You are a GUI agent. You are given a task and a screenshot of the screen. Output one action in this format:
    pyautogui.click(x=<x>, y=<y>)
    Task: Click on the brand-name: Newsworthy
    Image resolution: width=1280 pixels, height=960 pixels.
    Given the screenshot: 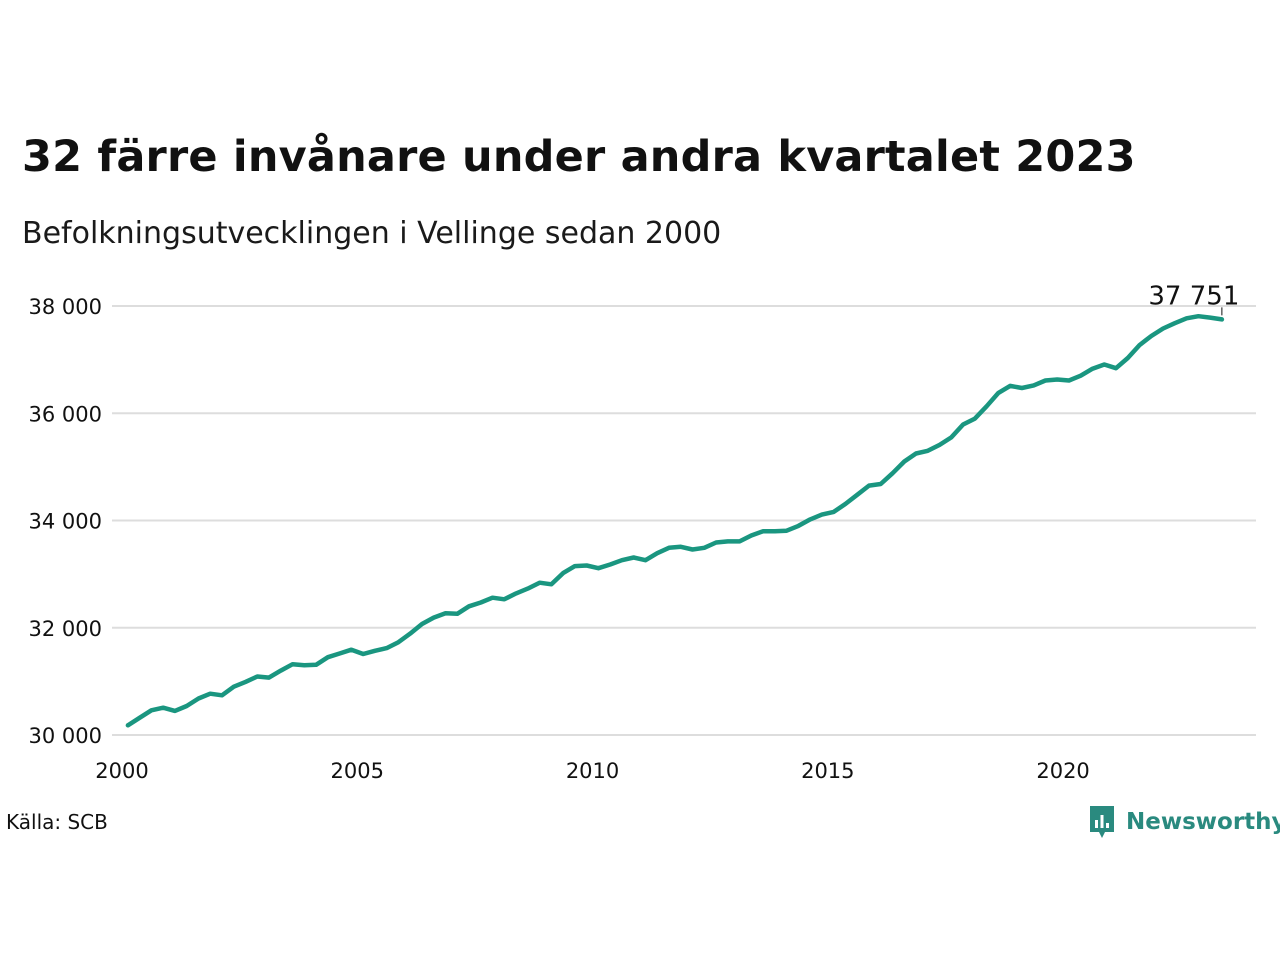 What is the action you would take?
    pyautogui.click(x=1203, y=822)
    